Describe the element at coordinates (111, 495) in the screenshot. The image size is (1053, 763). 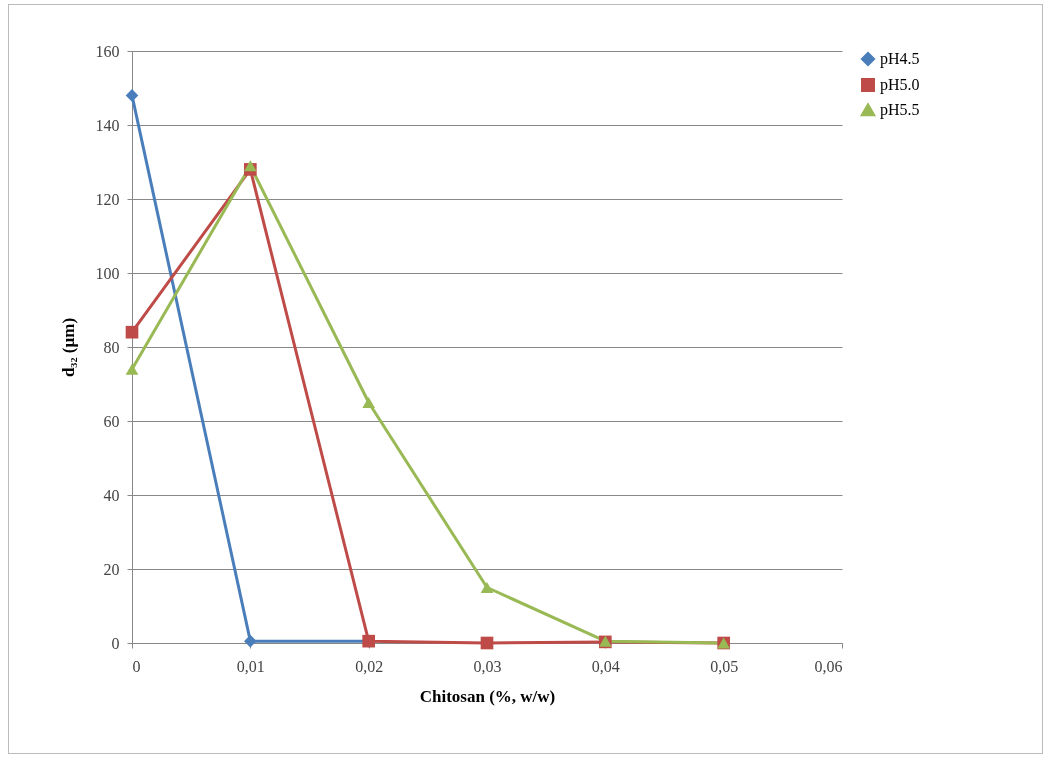
I see `y-tick-label: 40` at that location.